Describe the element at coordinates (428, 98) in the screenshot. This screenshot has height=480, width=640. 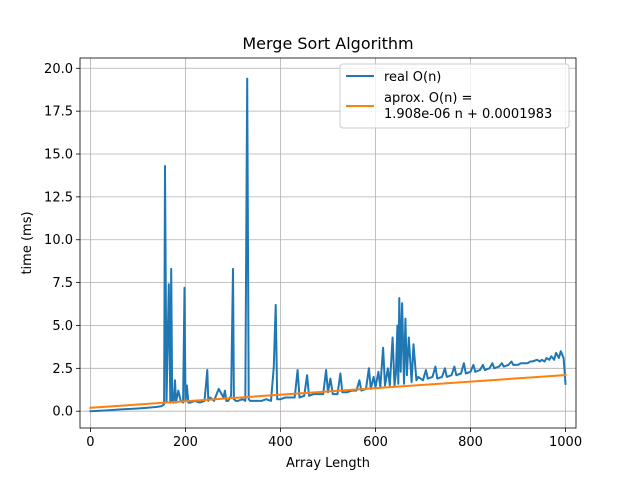
I see `legend-label-approx-line1: aprox. O(n) =` at that location.